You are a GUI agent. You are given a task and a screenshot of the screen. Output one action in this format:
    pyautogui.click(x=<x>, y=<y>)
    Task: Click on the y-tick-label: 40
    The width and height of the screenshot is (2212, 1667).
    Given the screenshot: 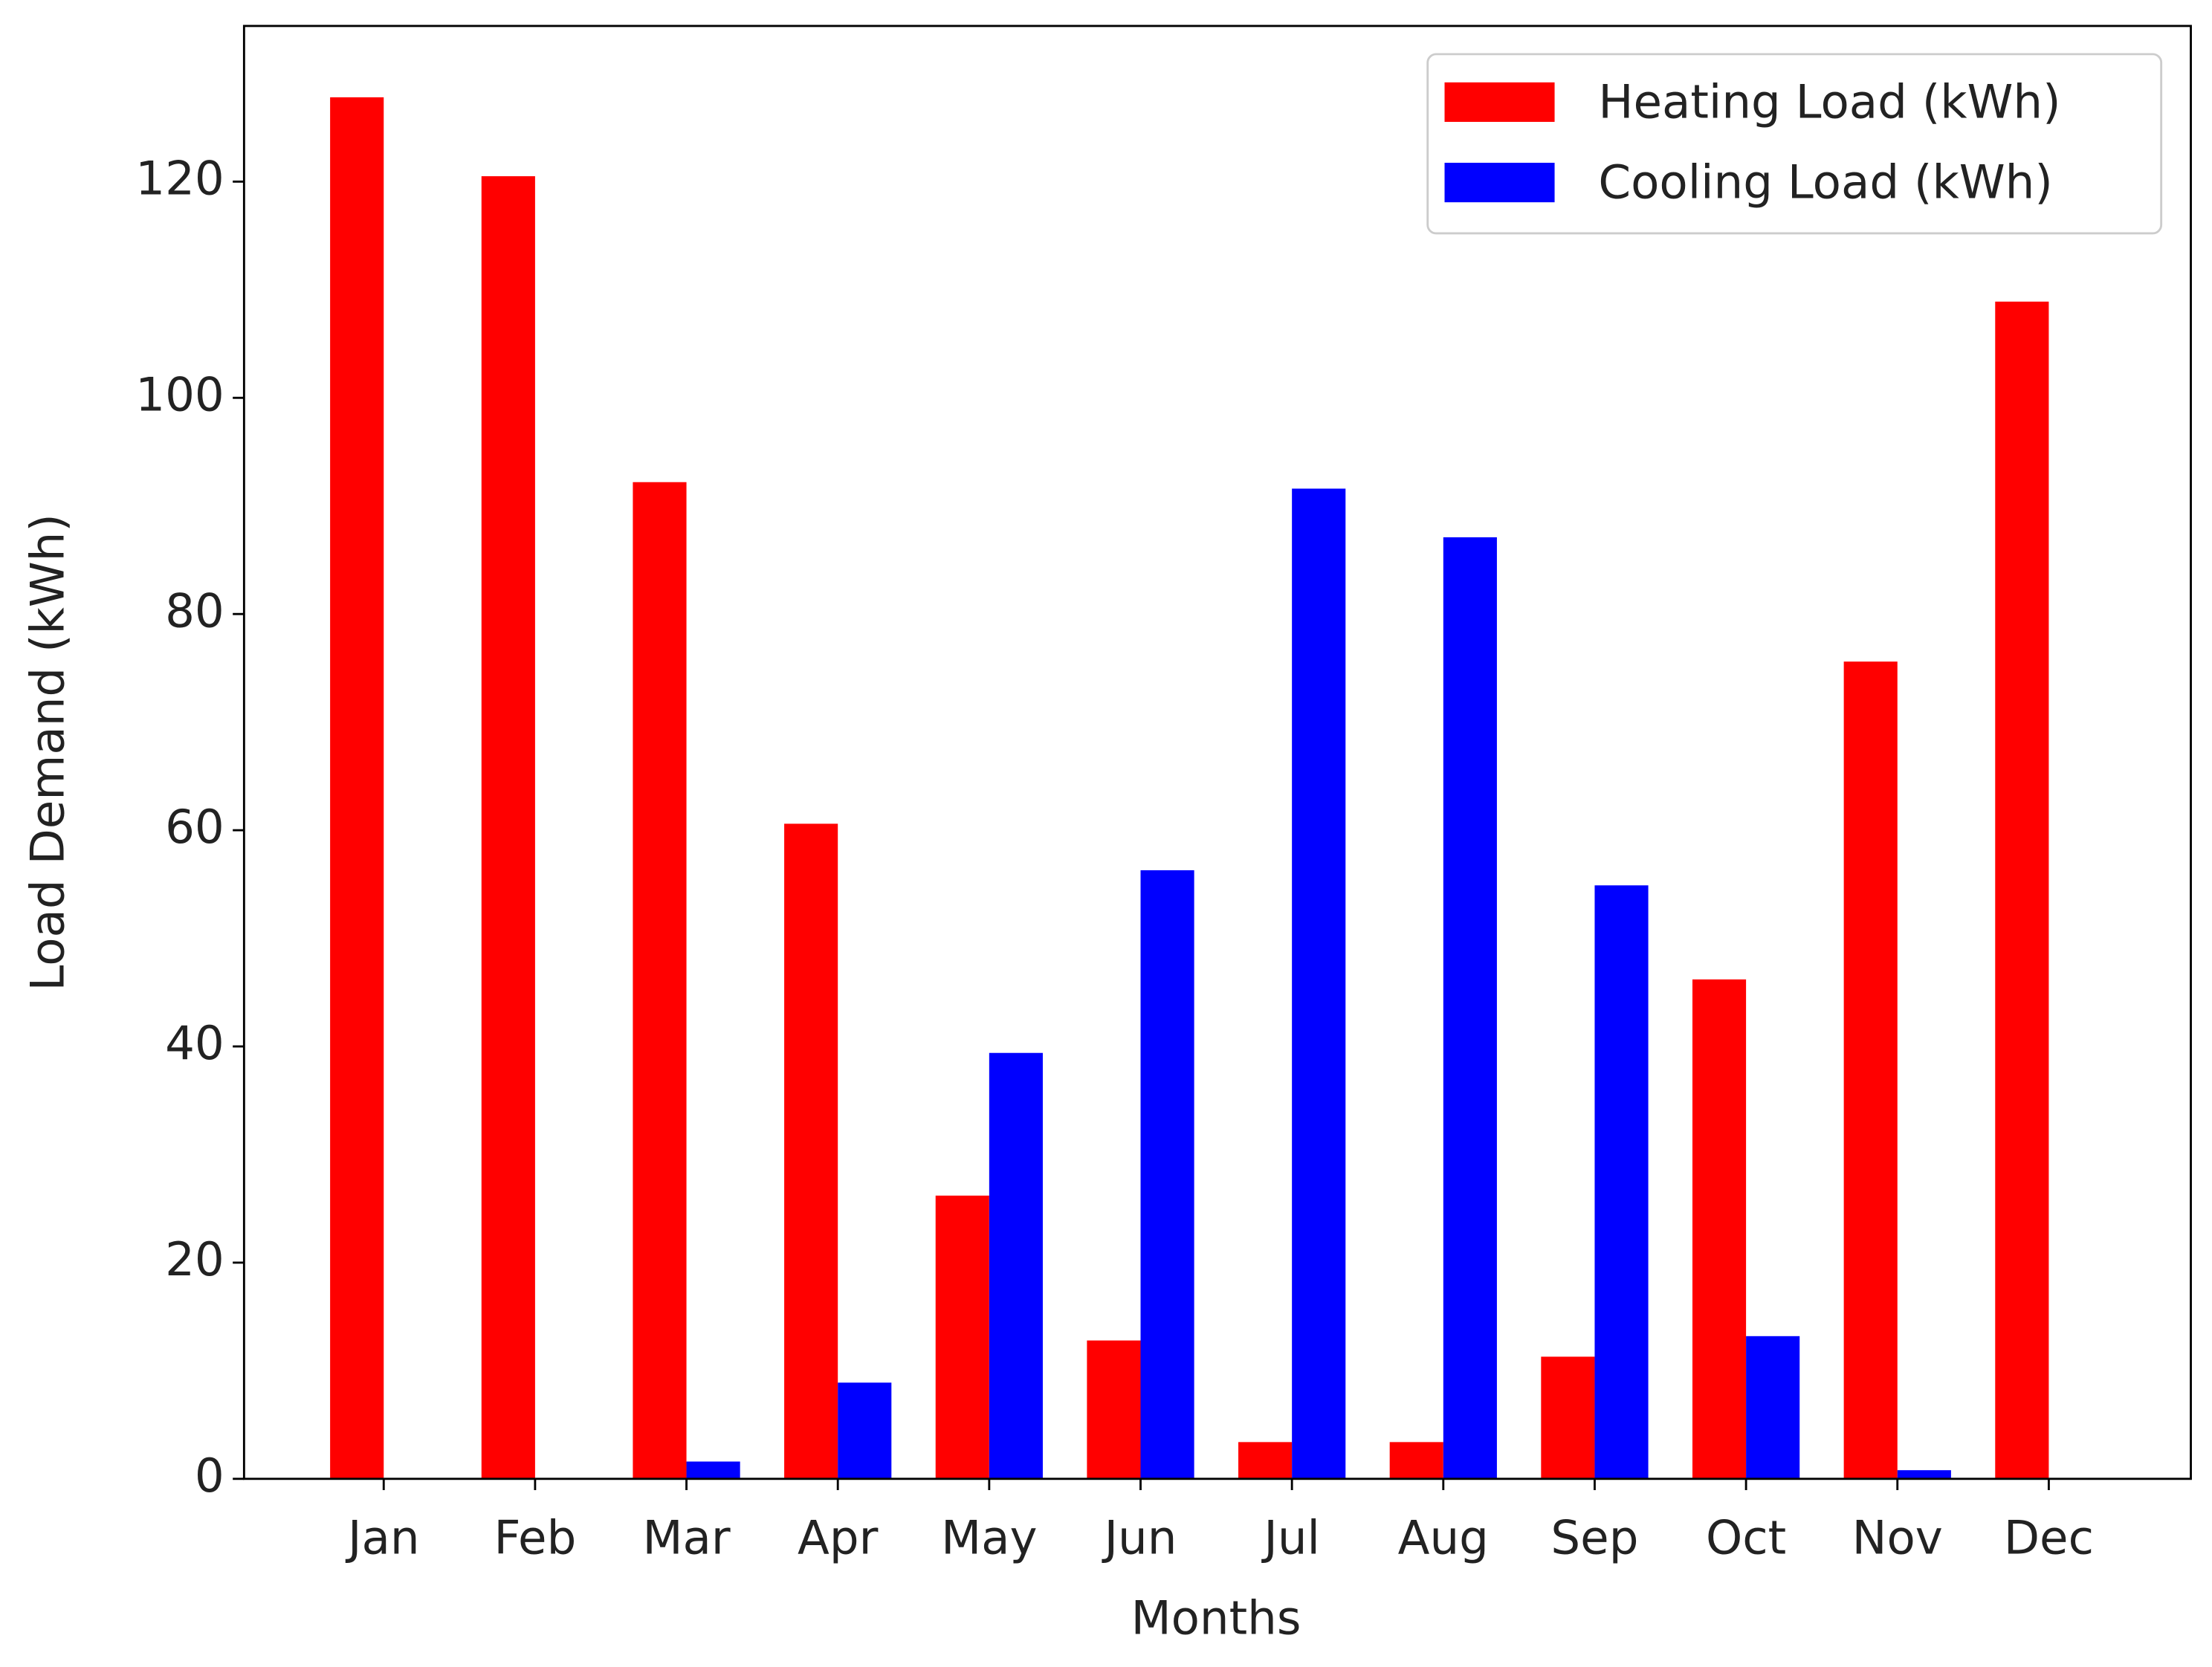 What is the action you would take?
    pyautogui.click(x=194, y=1043)
    